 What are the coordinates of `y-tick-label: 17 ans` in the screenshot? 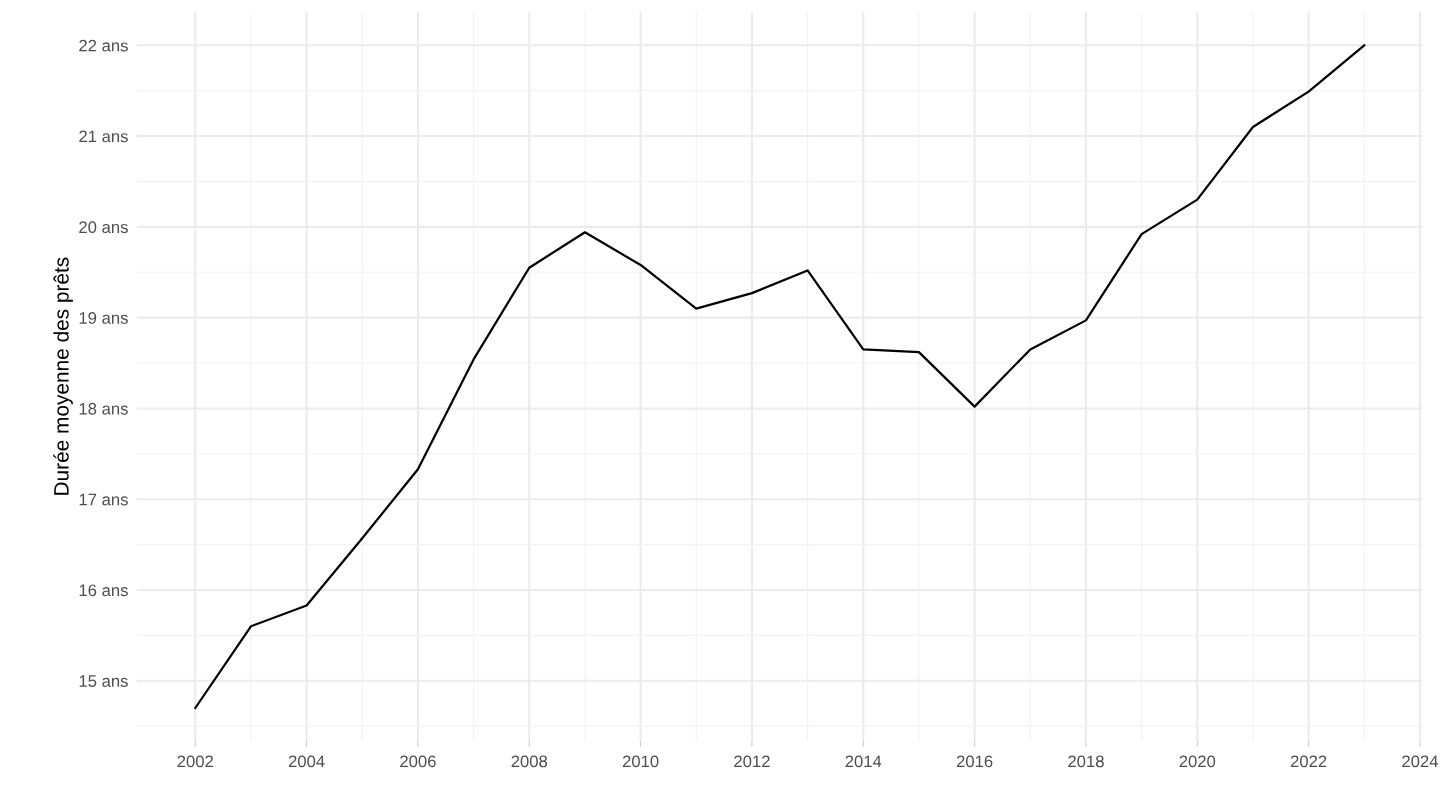 It's located at (103, 499).